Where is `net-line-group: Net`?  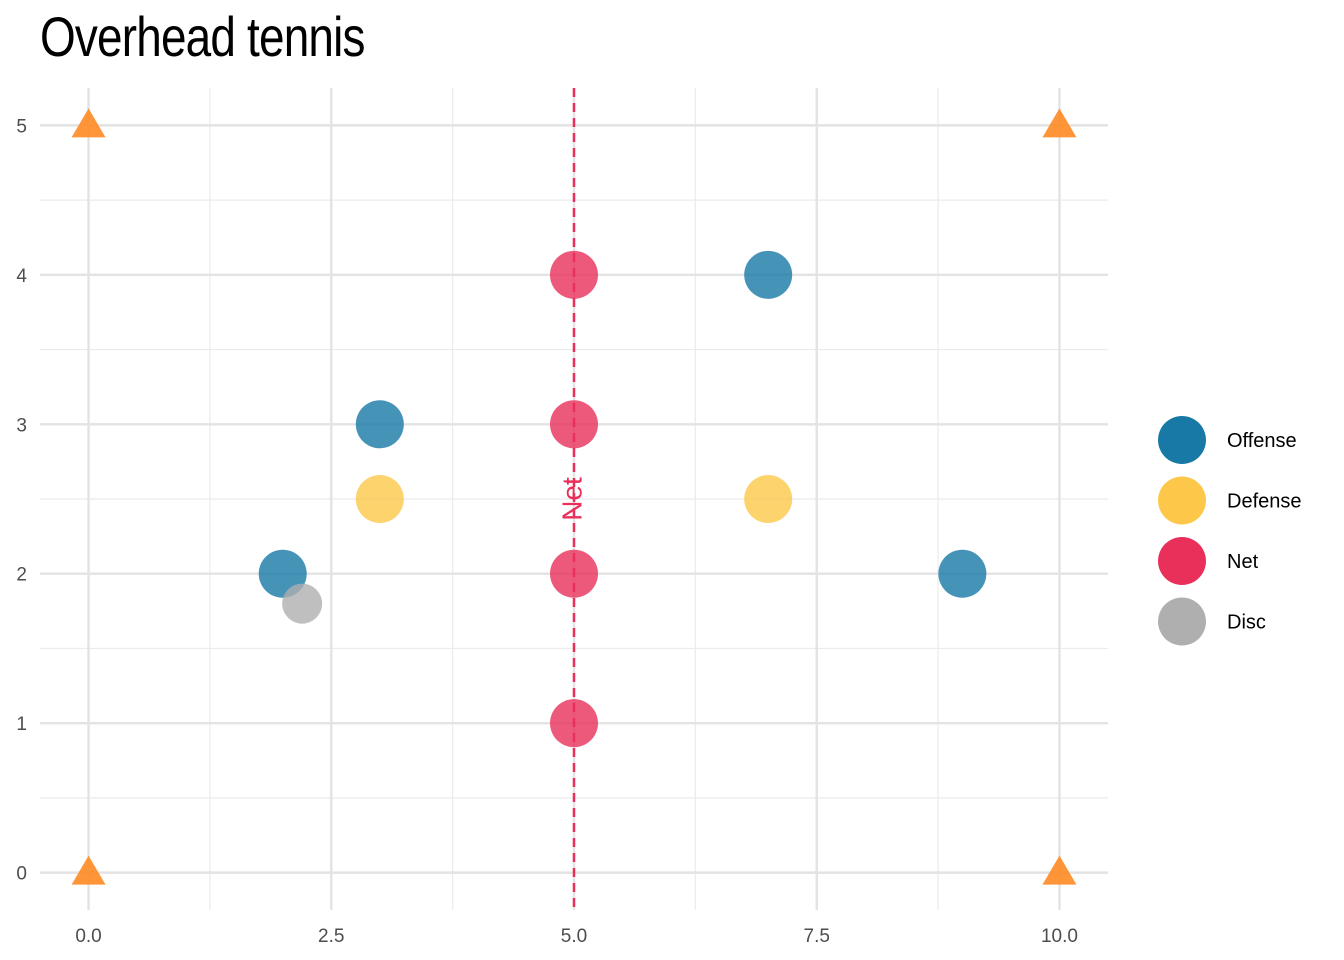 net-line-group: Net is located at coordinates (571, 499).